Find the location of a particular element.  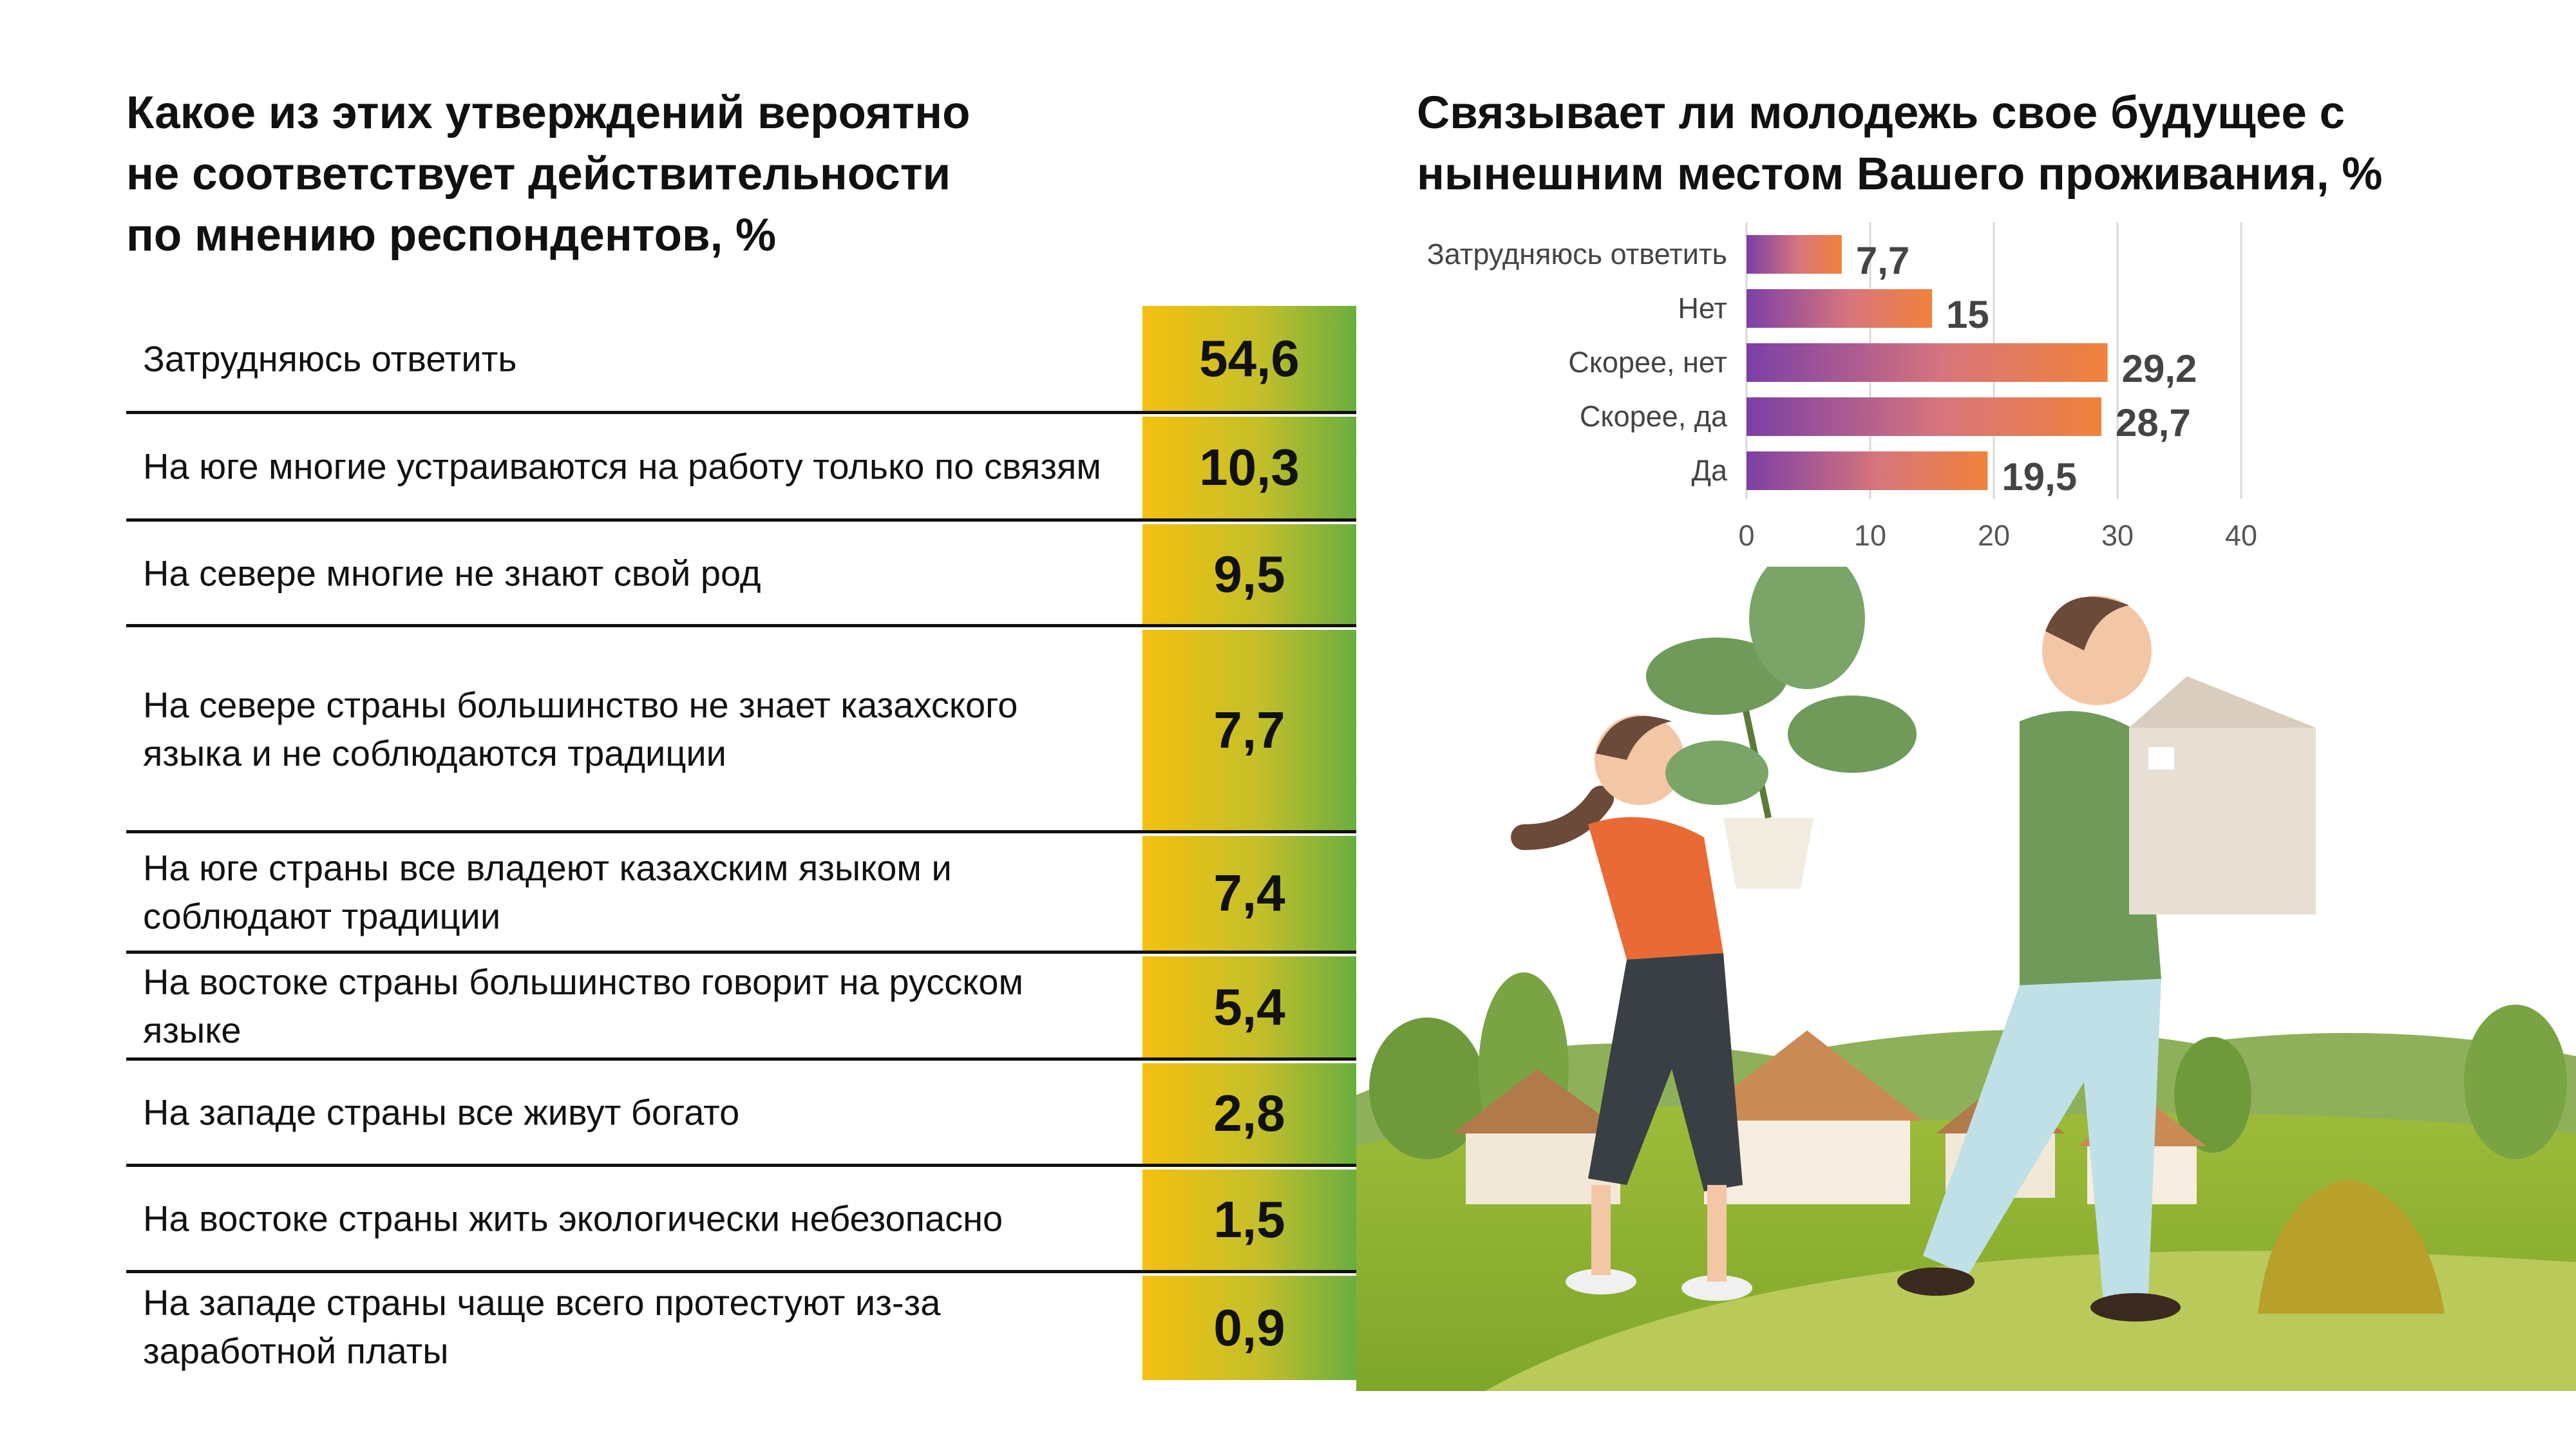

row-value: 7,4 is located at coordinates (1249, 892).